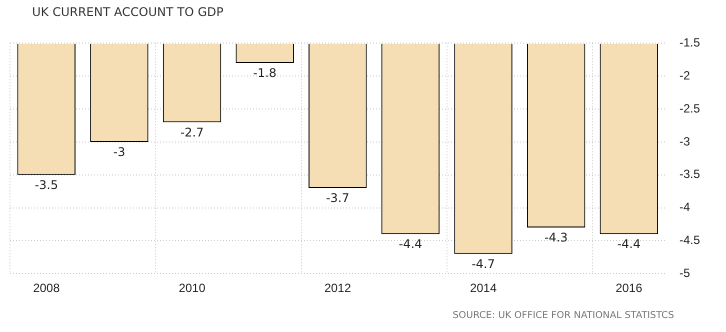 This screenshot has height=332, width=726. Describe the element at coordinates (684, 141) in the screenshot. I see `y-tick-label: -3` at that location.